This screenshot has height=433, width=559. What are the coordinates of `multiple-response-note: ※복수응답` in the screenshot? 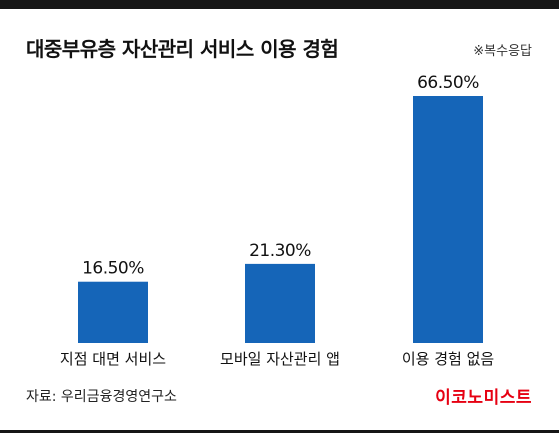 It's located at (502, 51).